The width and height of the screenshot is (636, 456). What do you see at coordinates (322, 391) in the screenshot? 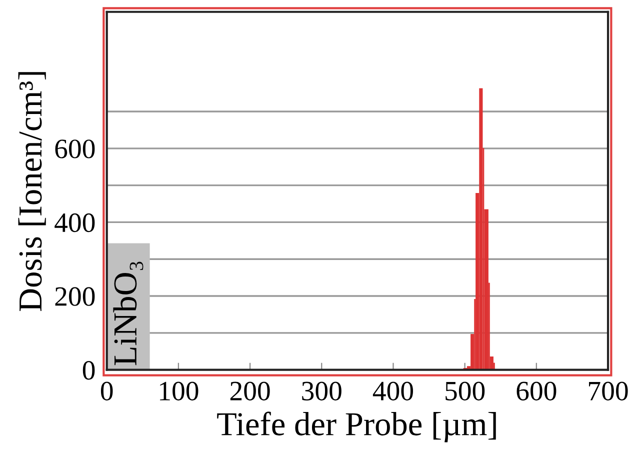
I see `x-tick-label: 300` at bounding box center [322, 391].